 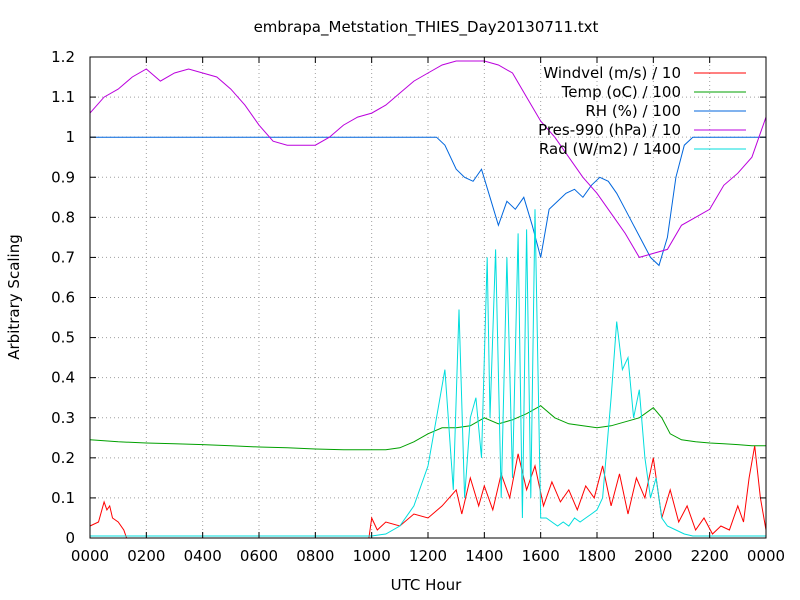 What do you see at coordinates (426, 27) in the screenshot?
I see `chart-title: embrapa_Metstation_THIES_Day20130711.txt` at bounding box center [426, 27].